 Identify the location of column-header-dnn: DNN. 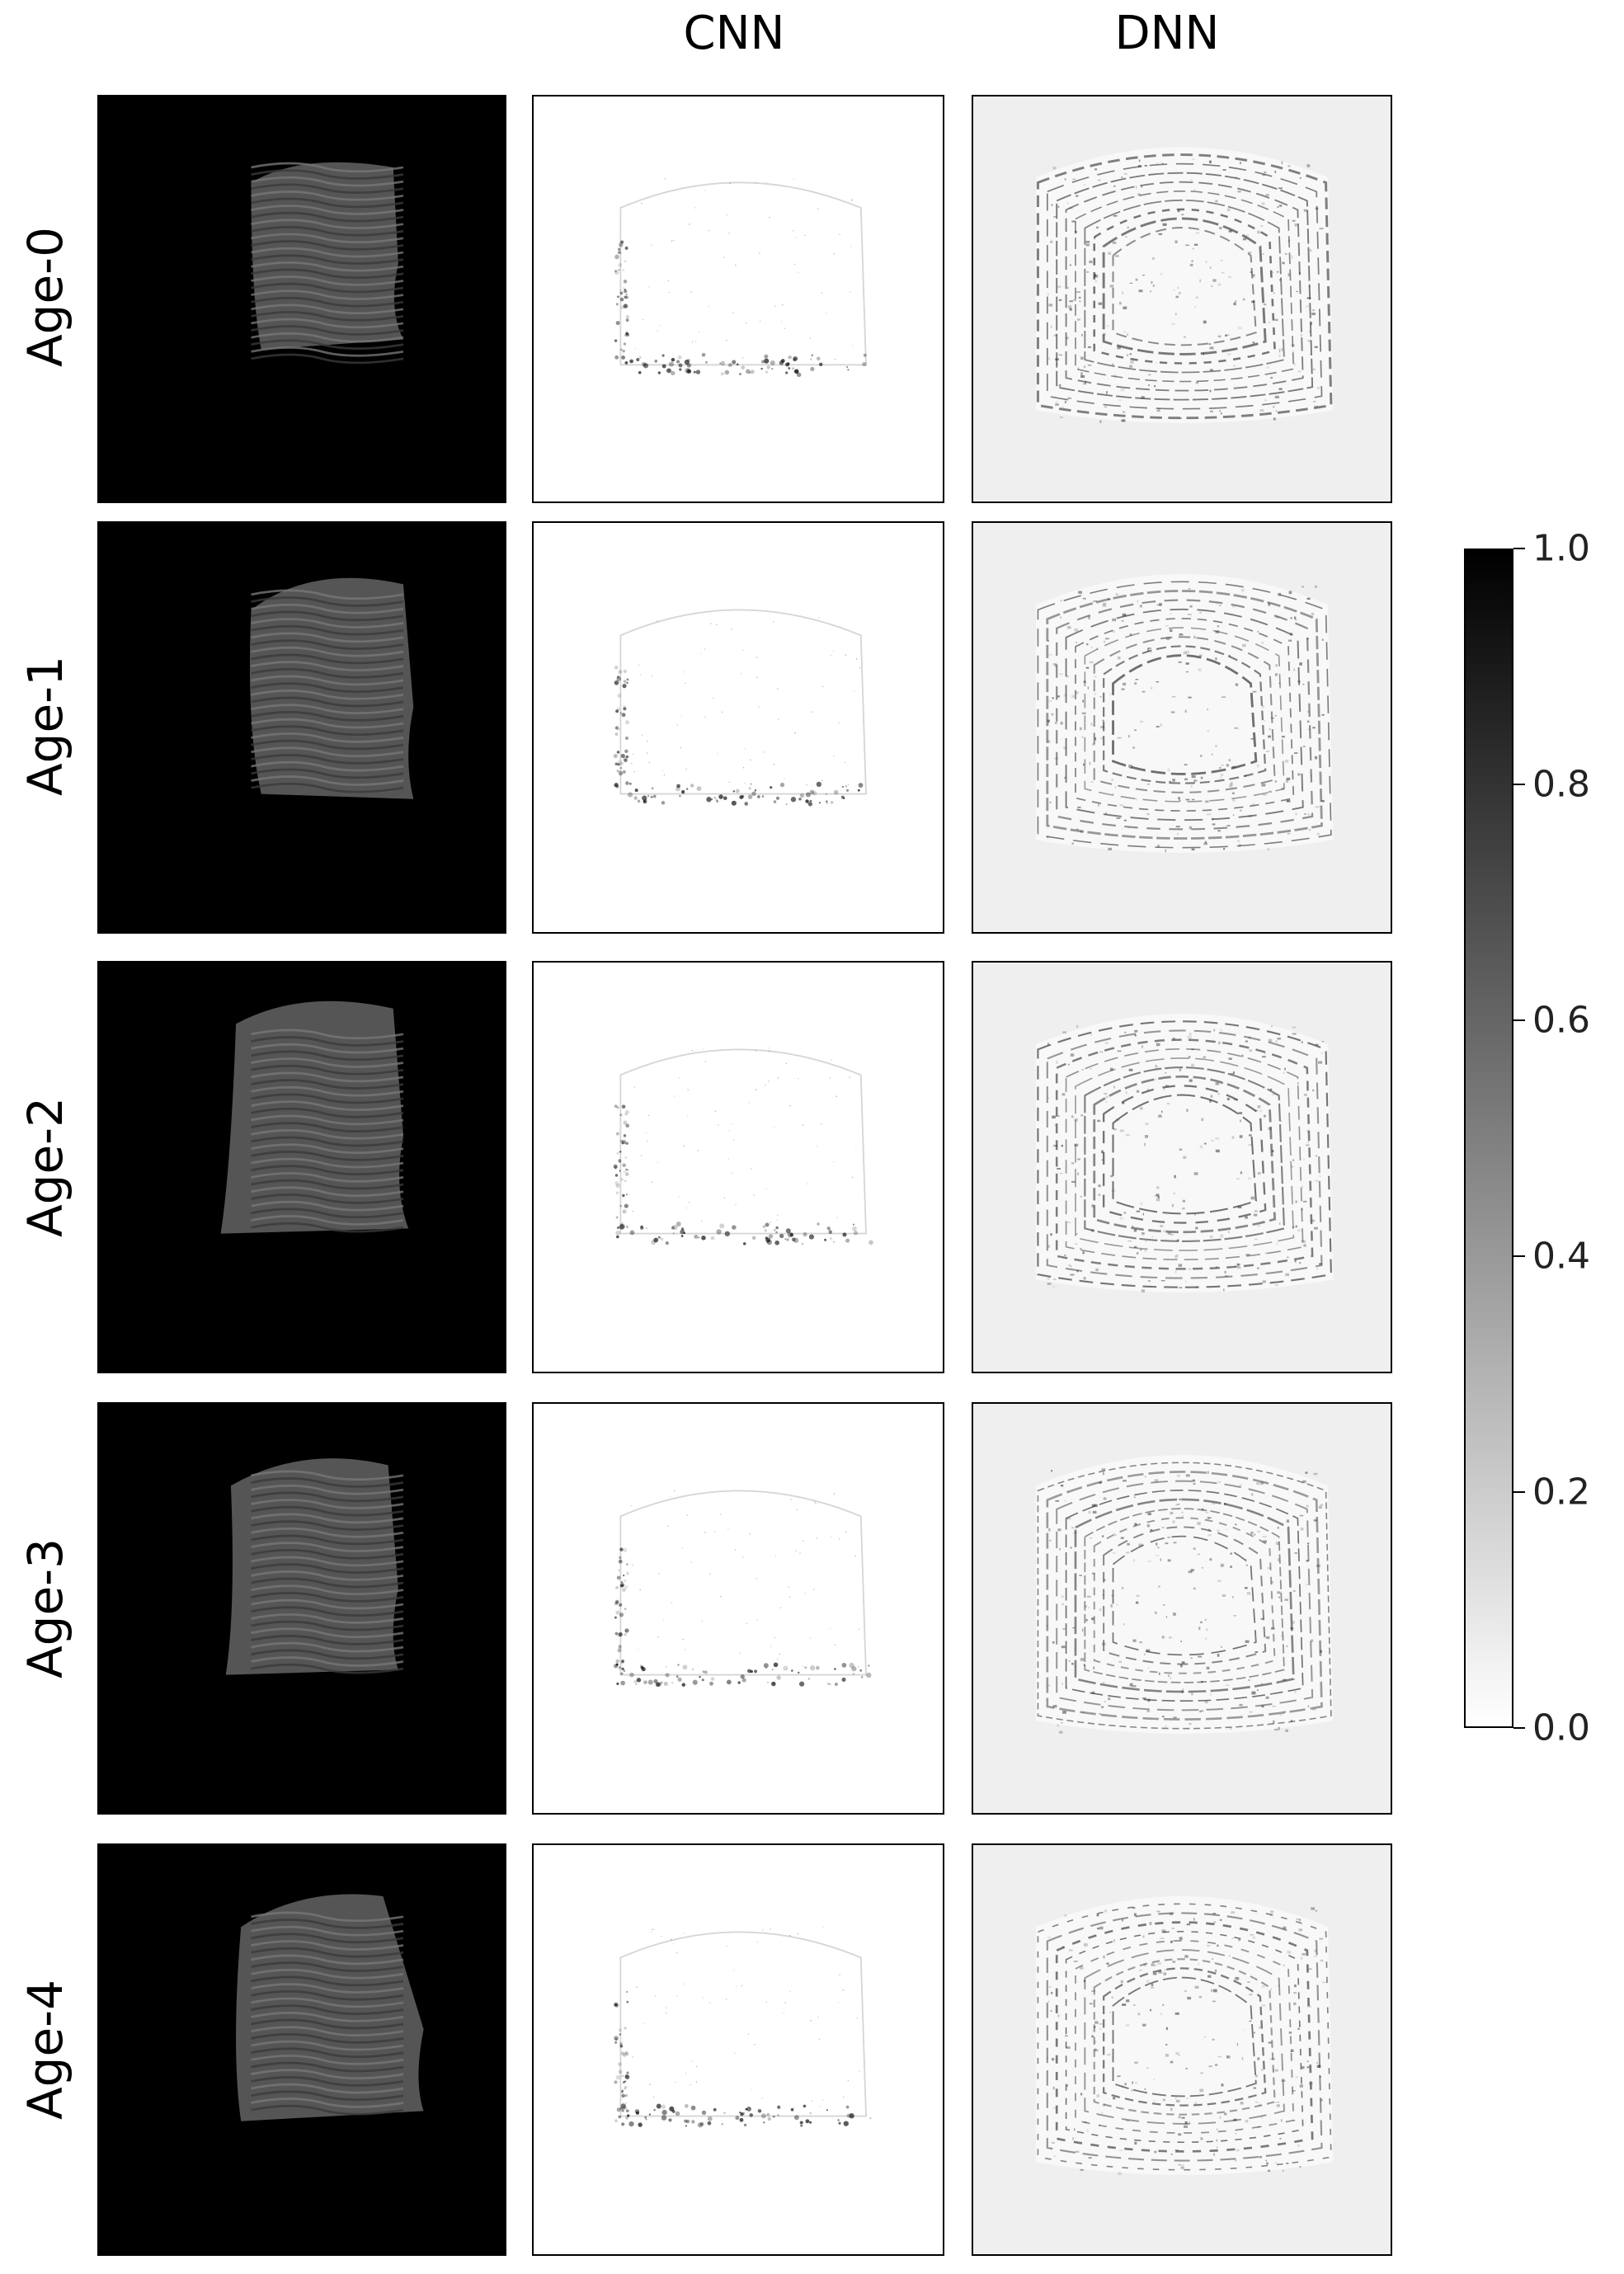
(1167, 33).